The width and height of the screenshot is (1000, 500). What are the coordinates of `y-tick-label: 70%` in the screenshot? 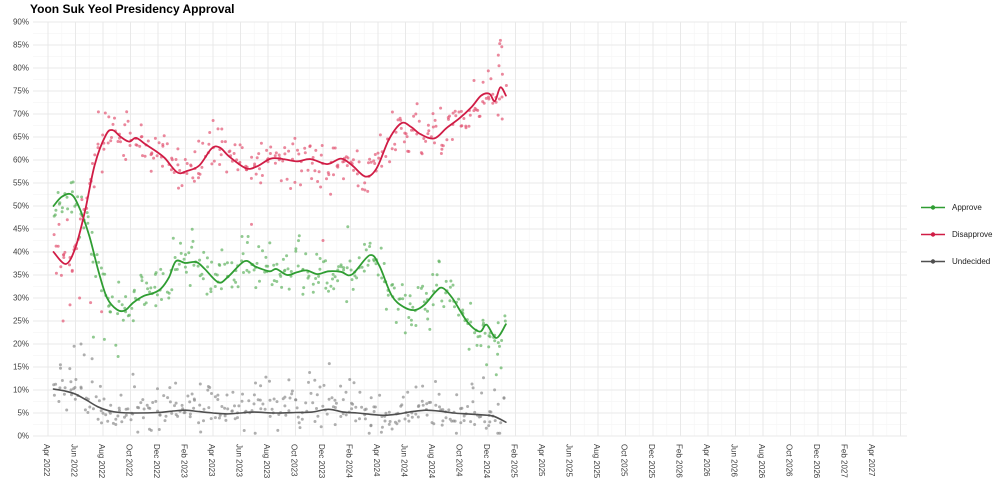 It's located at (21, 114).